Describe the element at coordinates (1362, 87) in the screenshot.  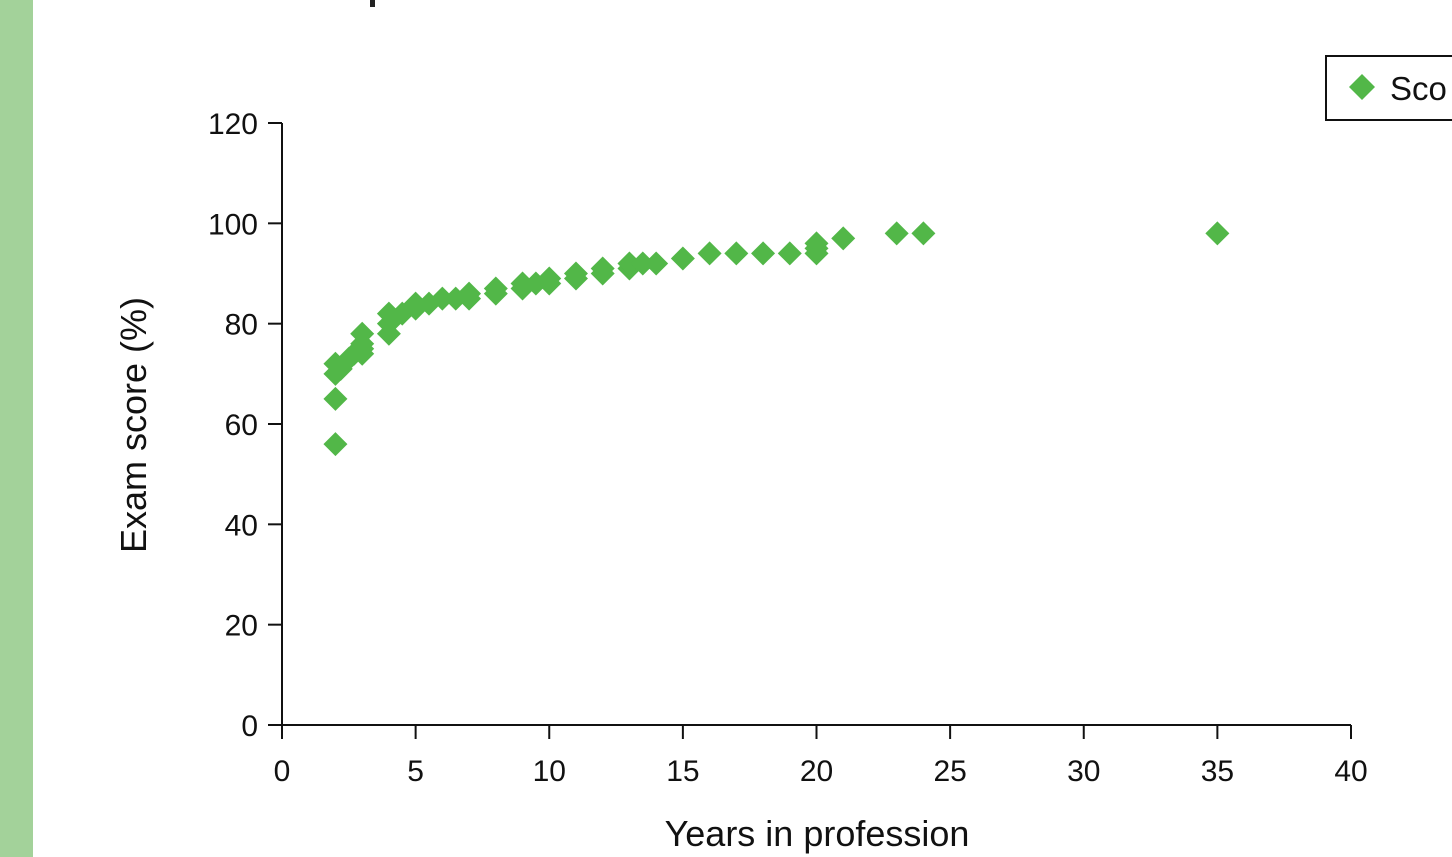
I see `legend-marker` at that location.